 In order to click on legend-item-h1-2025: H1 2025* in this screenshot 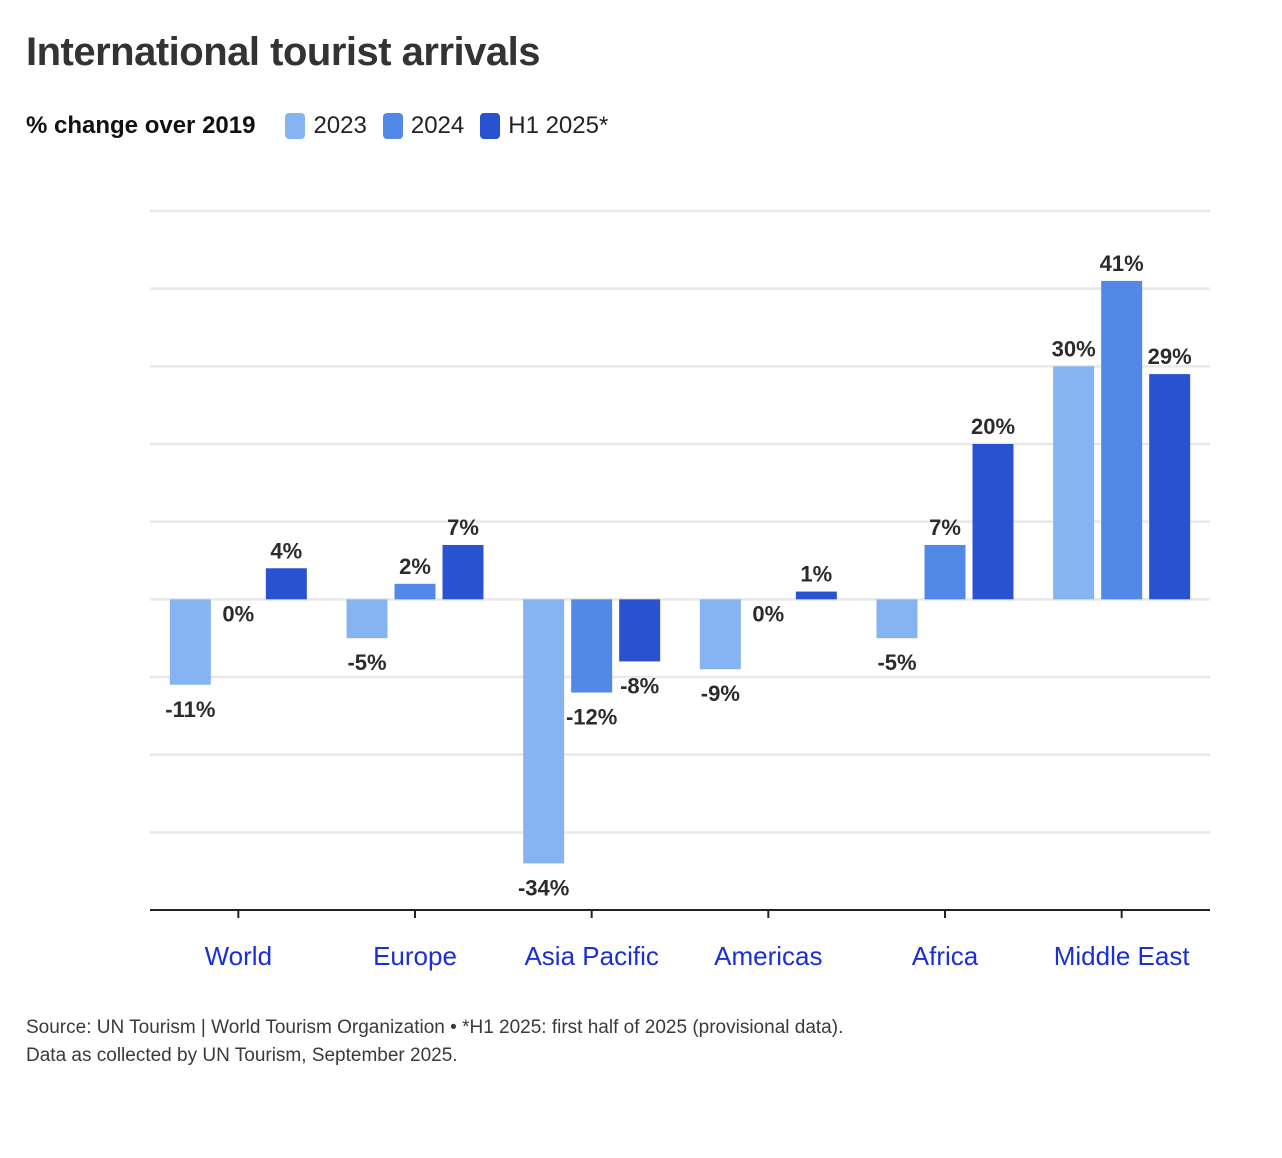, I will do `click(544, 126)`.